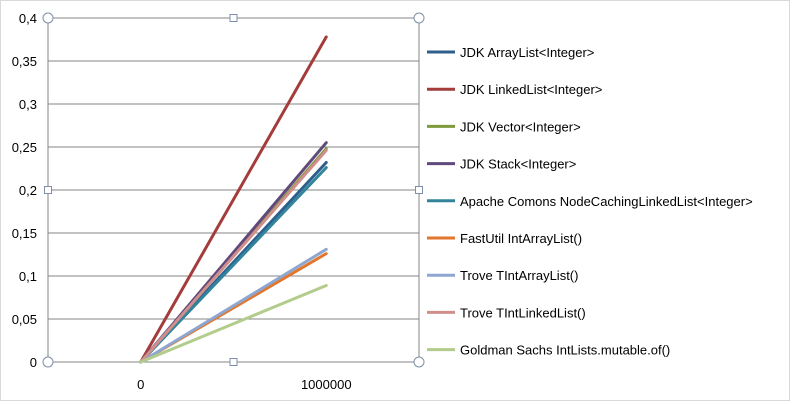 This screenshot has height=404, width=792. I want to click on y-tick-label: 0,15, so click(24, 233).